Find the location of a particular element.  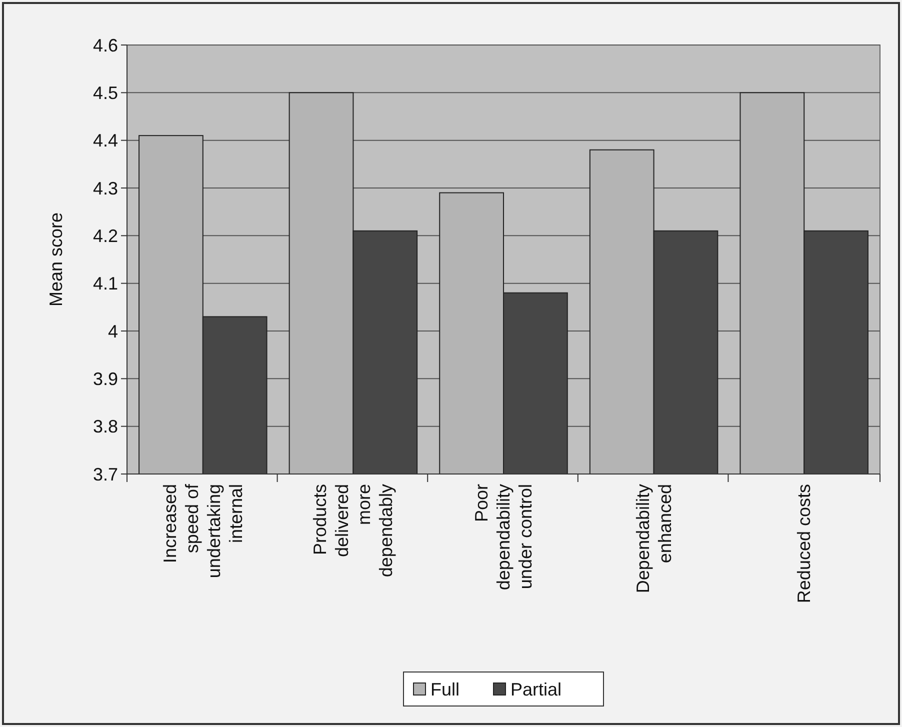

y-tick-label: 3.9 is located at coordinates (105, 378).